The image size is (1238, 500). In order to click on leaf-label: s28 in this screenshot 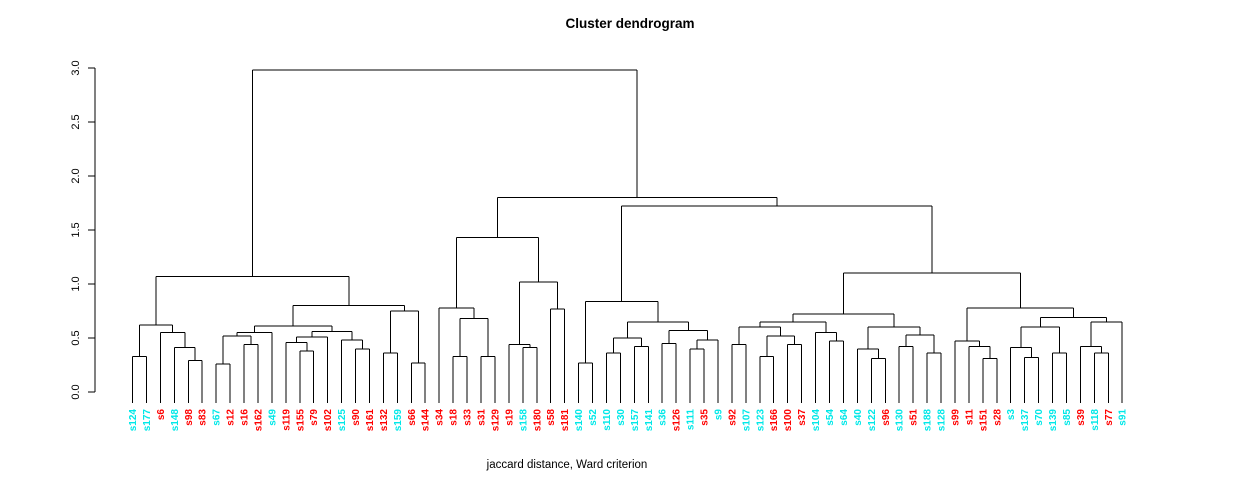, I will do `click(997, 417)`.